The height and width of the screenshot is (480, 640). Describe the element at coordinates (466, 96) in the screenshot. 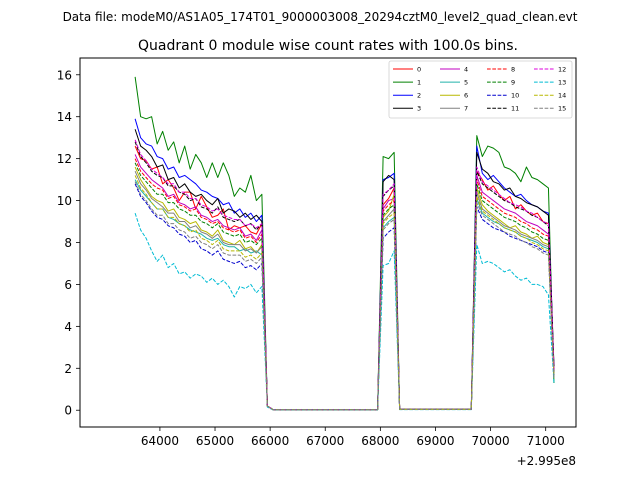

I see `legend-label-6: 6` at that location.